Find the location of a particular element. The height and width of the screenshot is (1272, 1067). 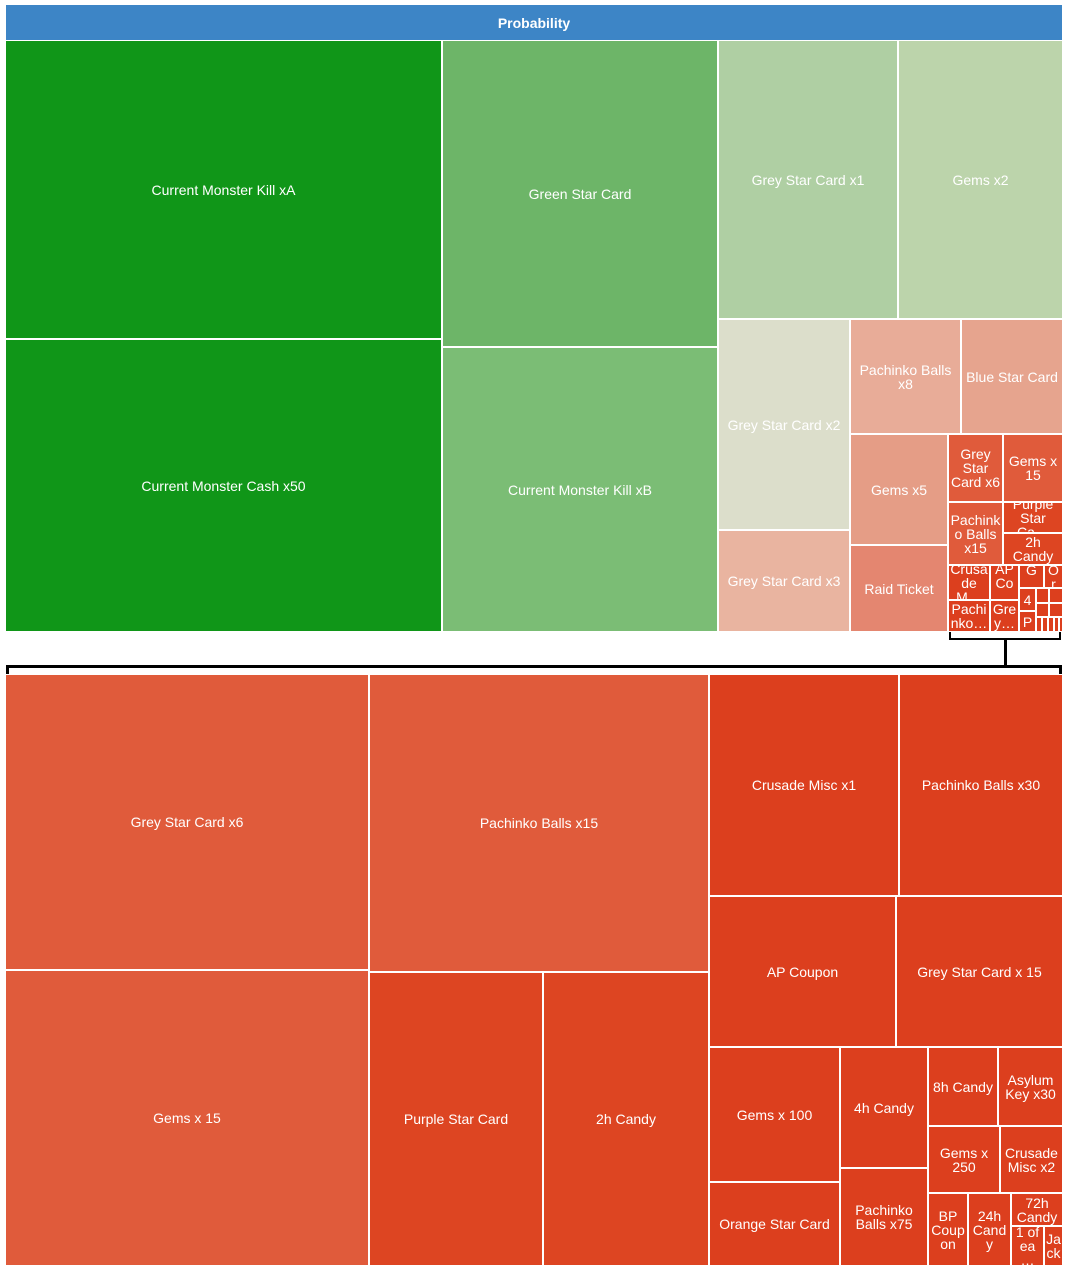

detail-cell: Gems x 250 is located at coordinates (964, 1159).